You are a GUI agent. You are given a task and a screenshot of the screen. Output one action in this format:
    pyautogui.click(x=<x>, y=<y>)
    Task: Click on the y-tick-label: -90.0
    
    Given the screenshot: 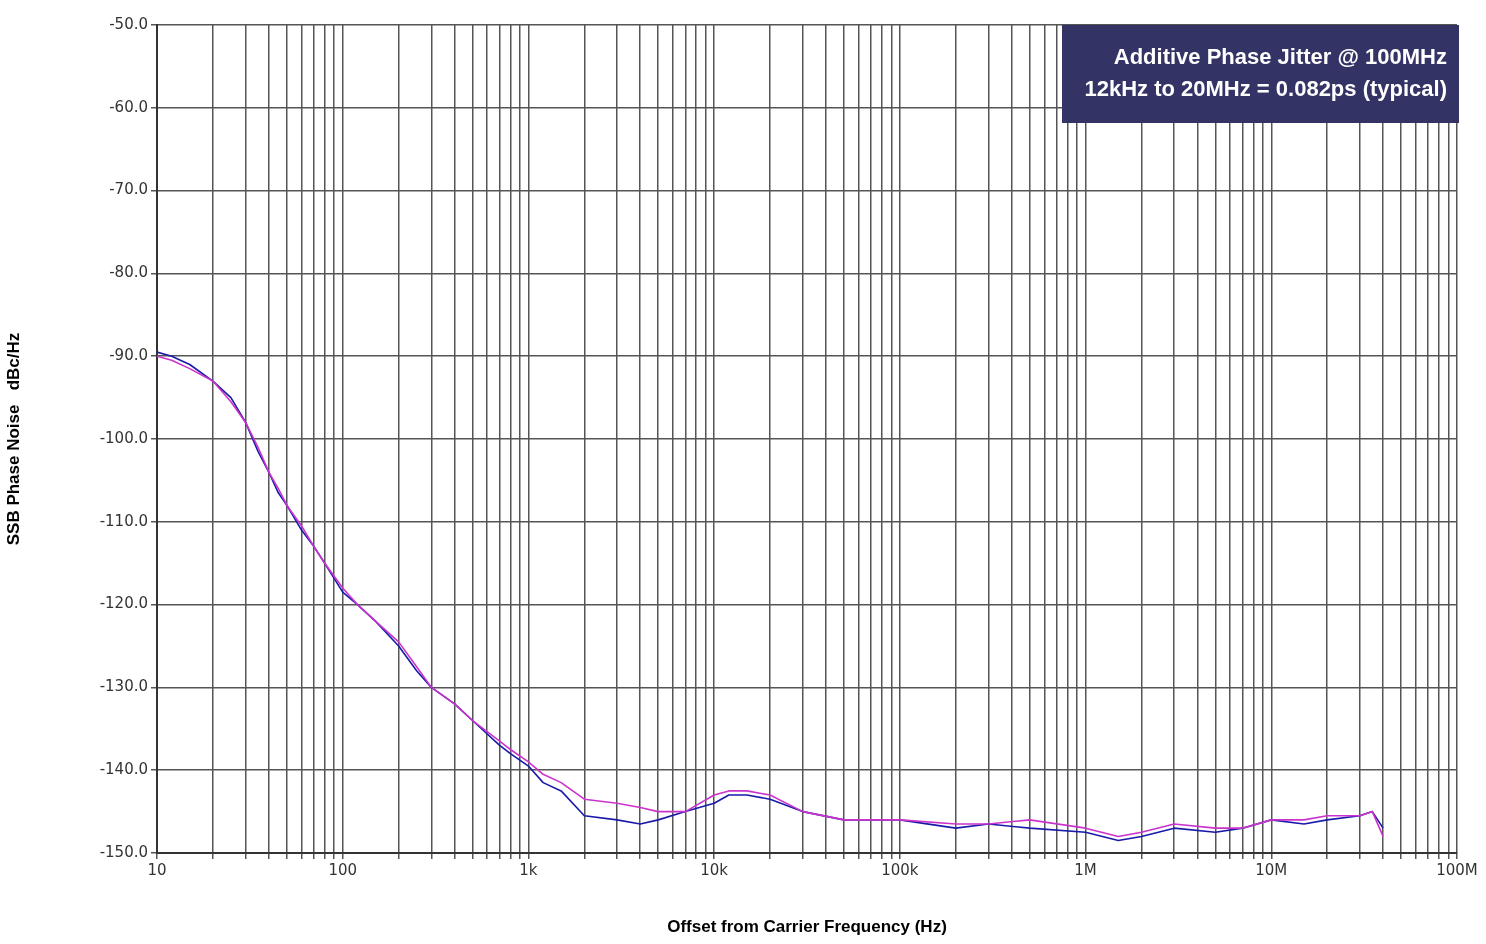 What is the action you would take?
    pyautogui.click(x=128, y=355)
    